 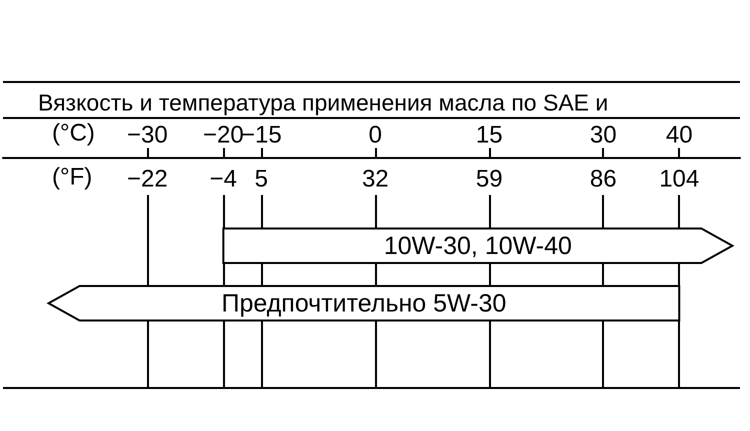 What do you see at coordinates (478, 246) in the screenshot?
I see `y-tick-label: 10W-30, 10W-40` at bounding box center [478, 246].